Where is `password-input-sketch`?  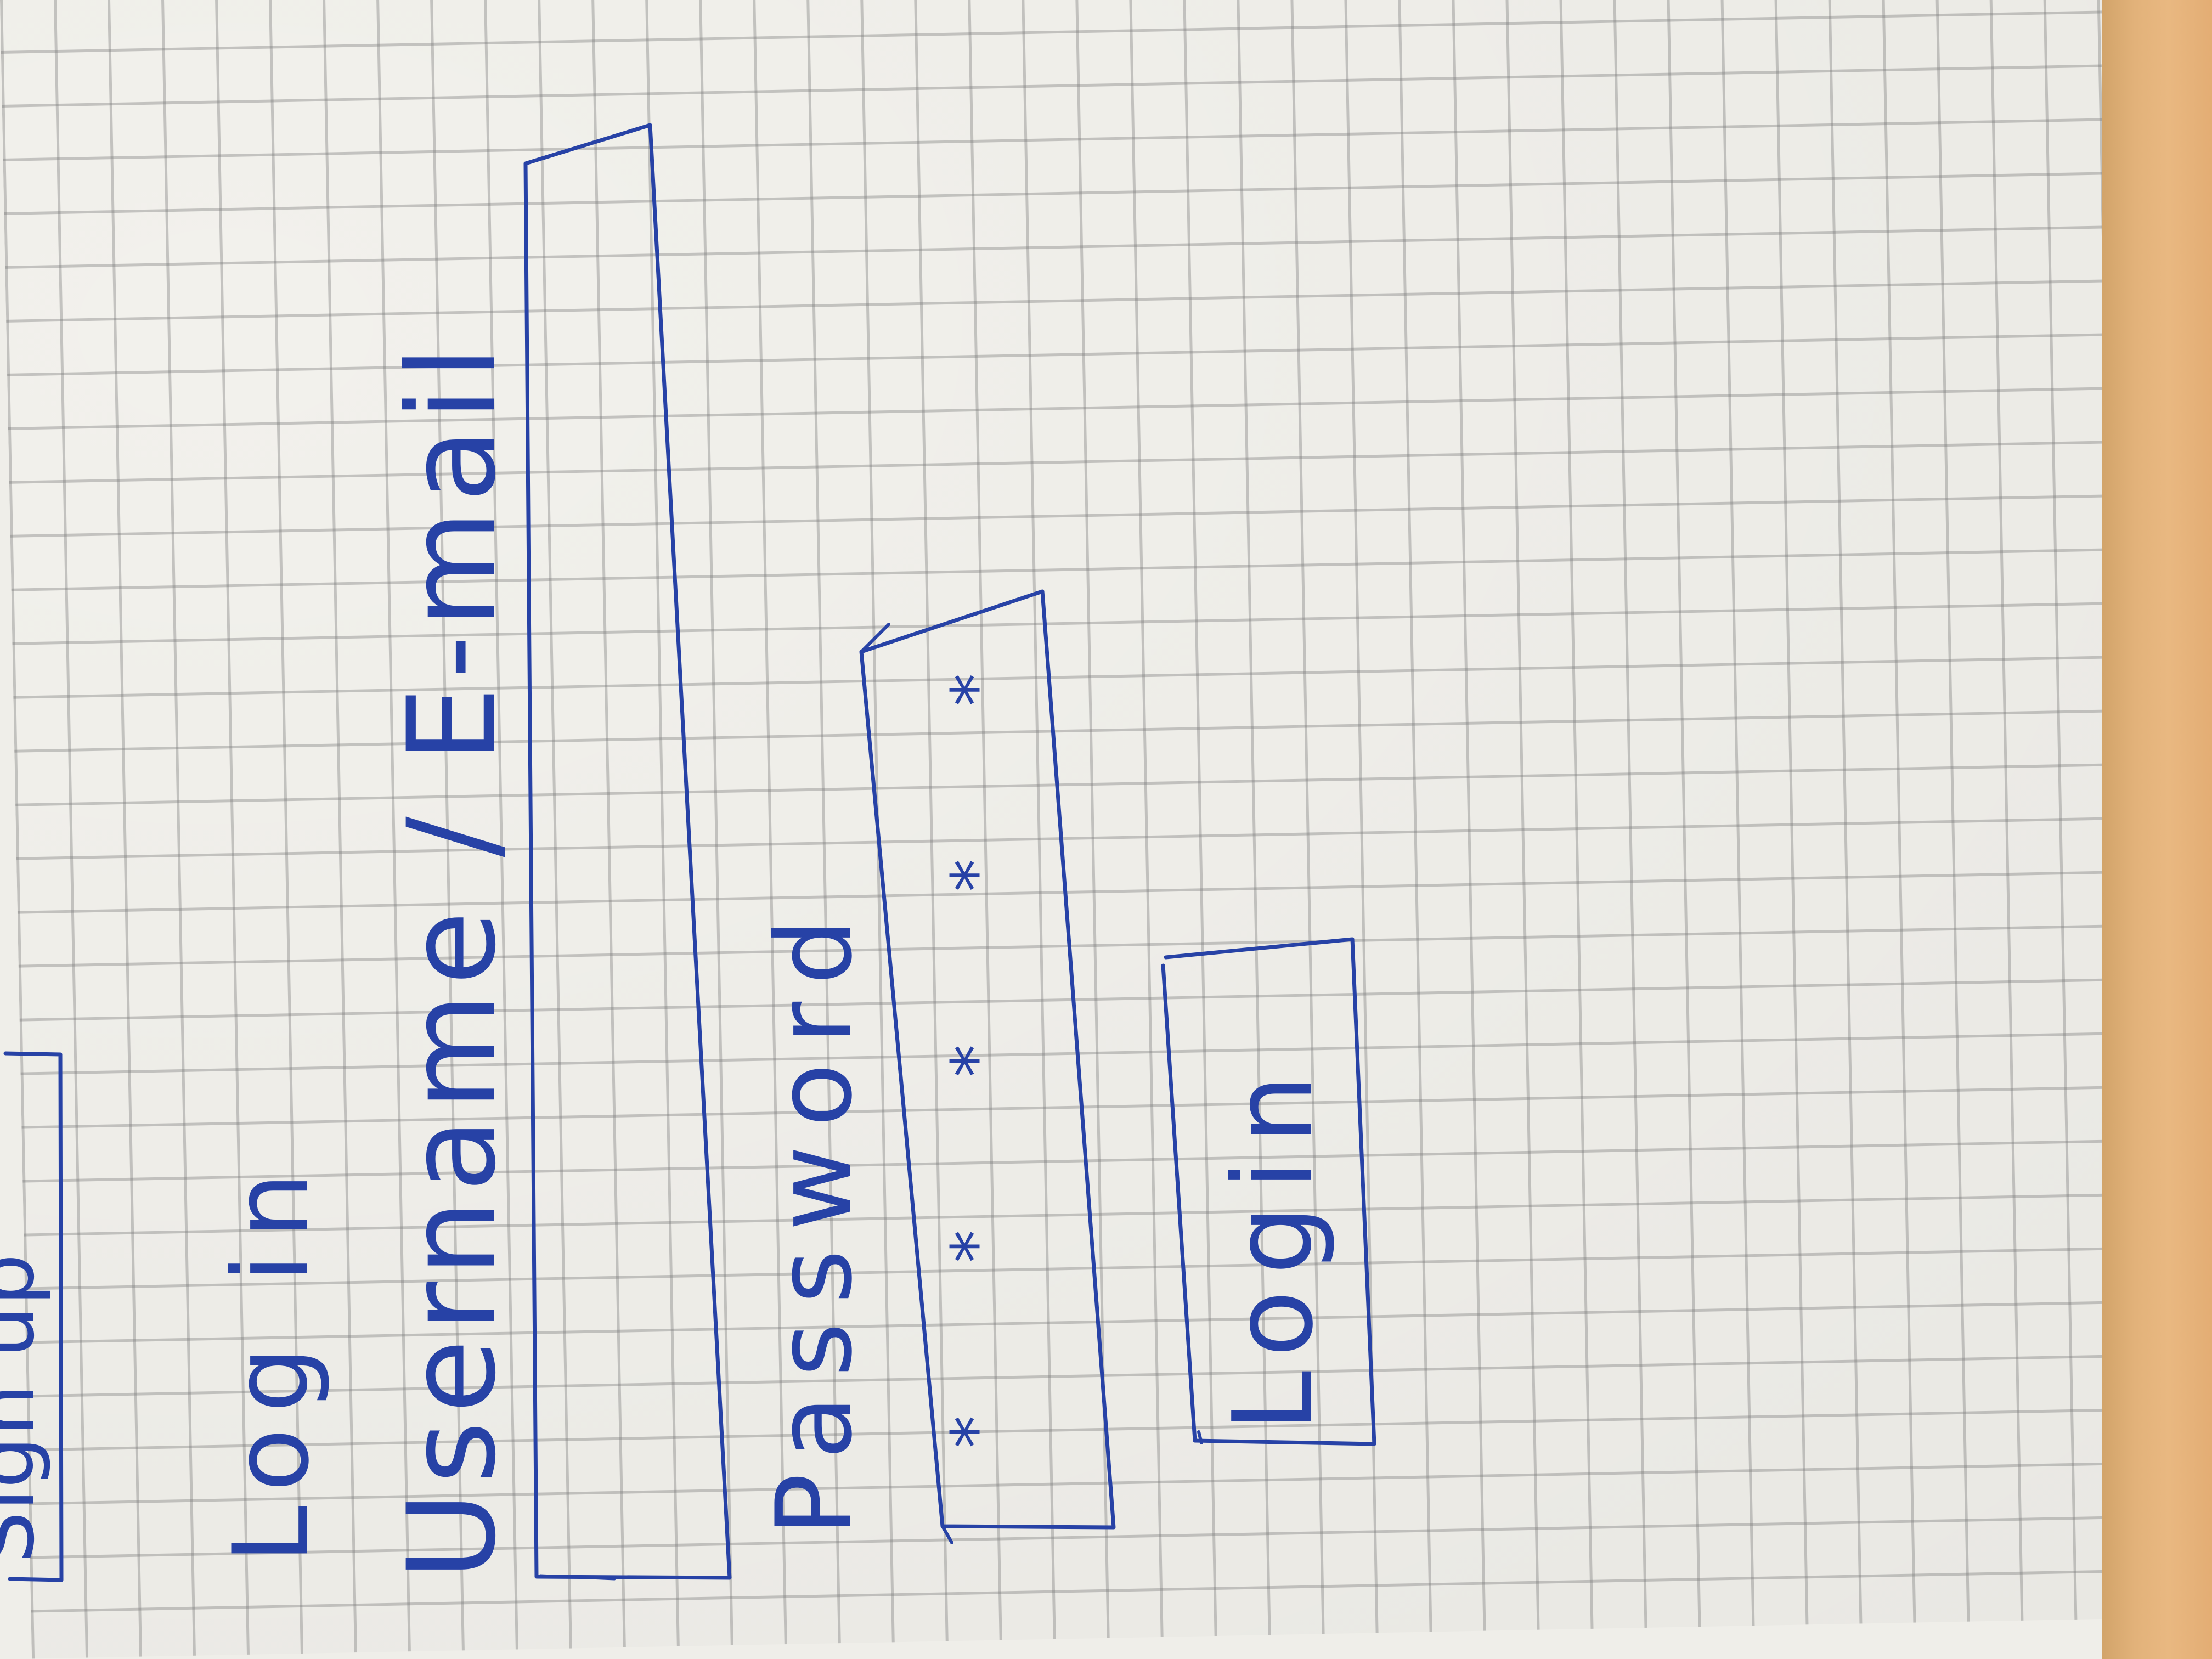
password-input-sketch is located at coordinates (988, 1059).